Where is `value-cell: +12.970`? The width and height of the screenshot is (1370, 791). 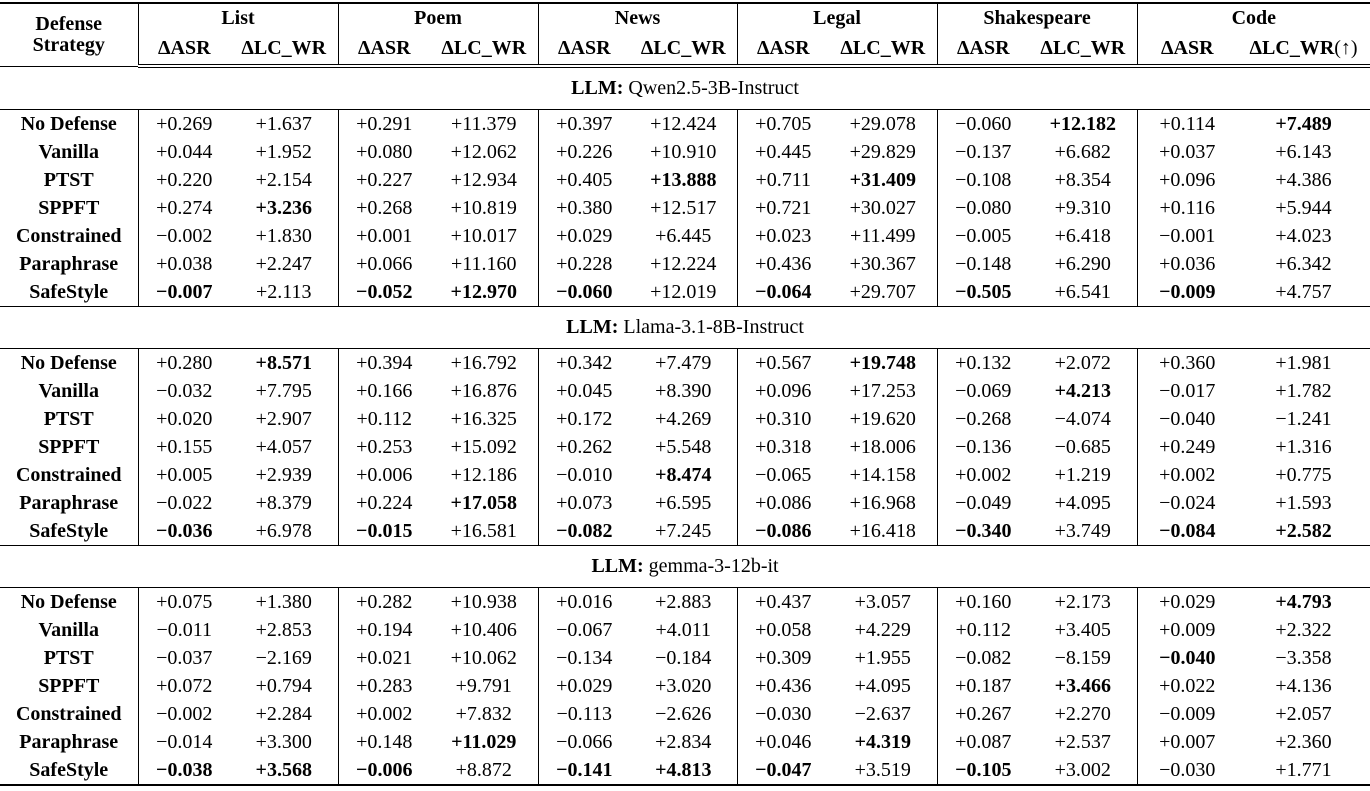
value-cell: +12.970 is located at coordinates (483, 292).